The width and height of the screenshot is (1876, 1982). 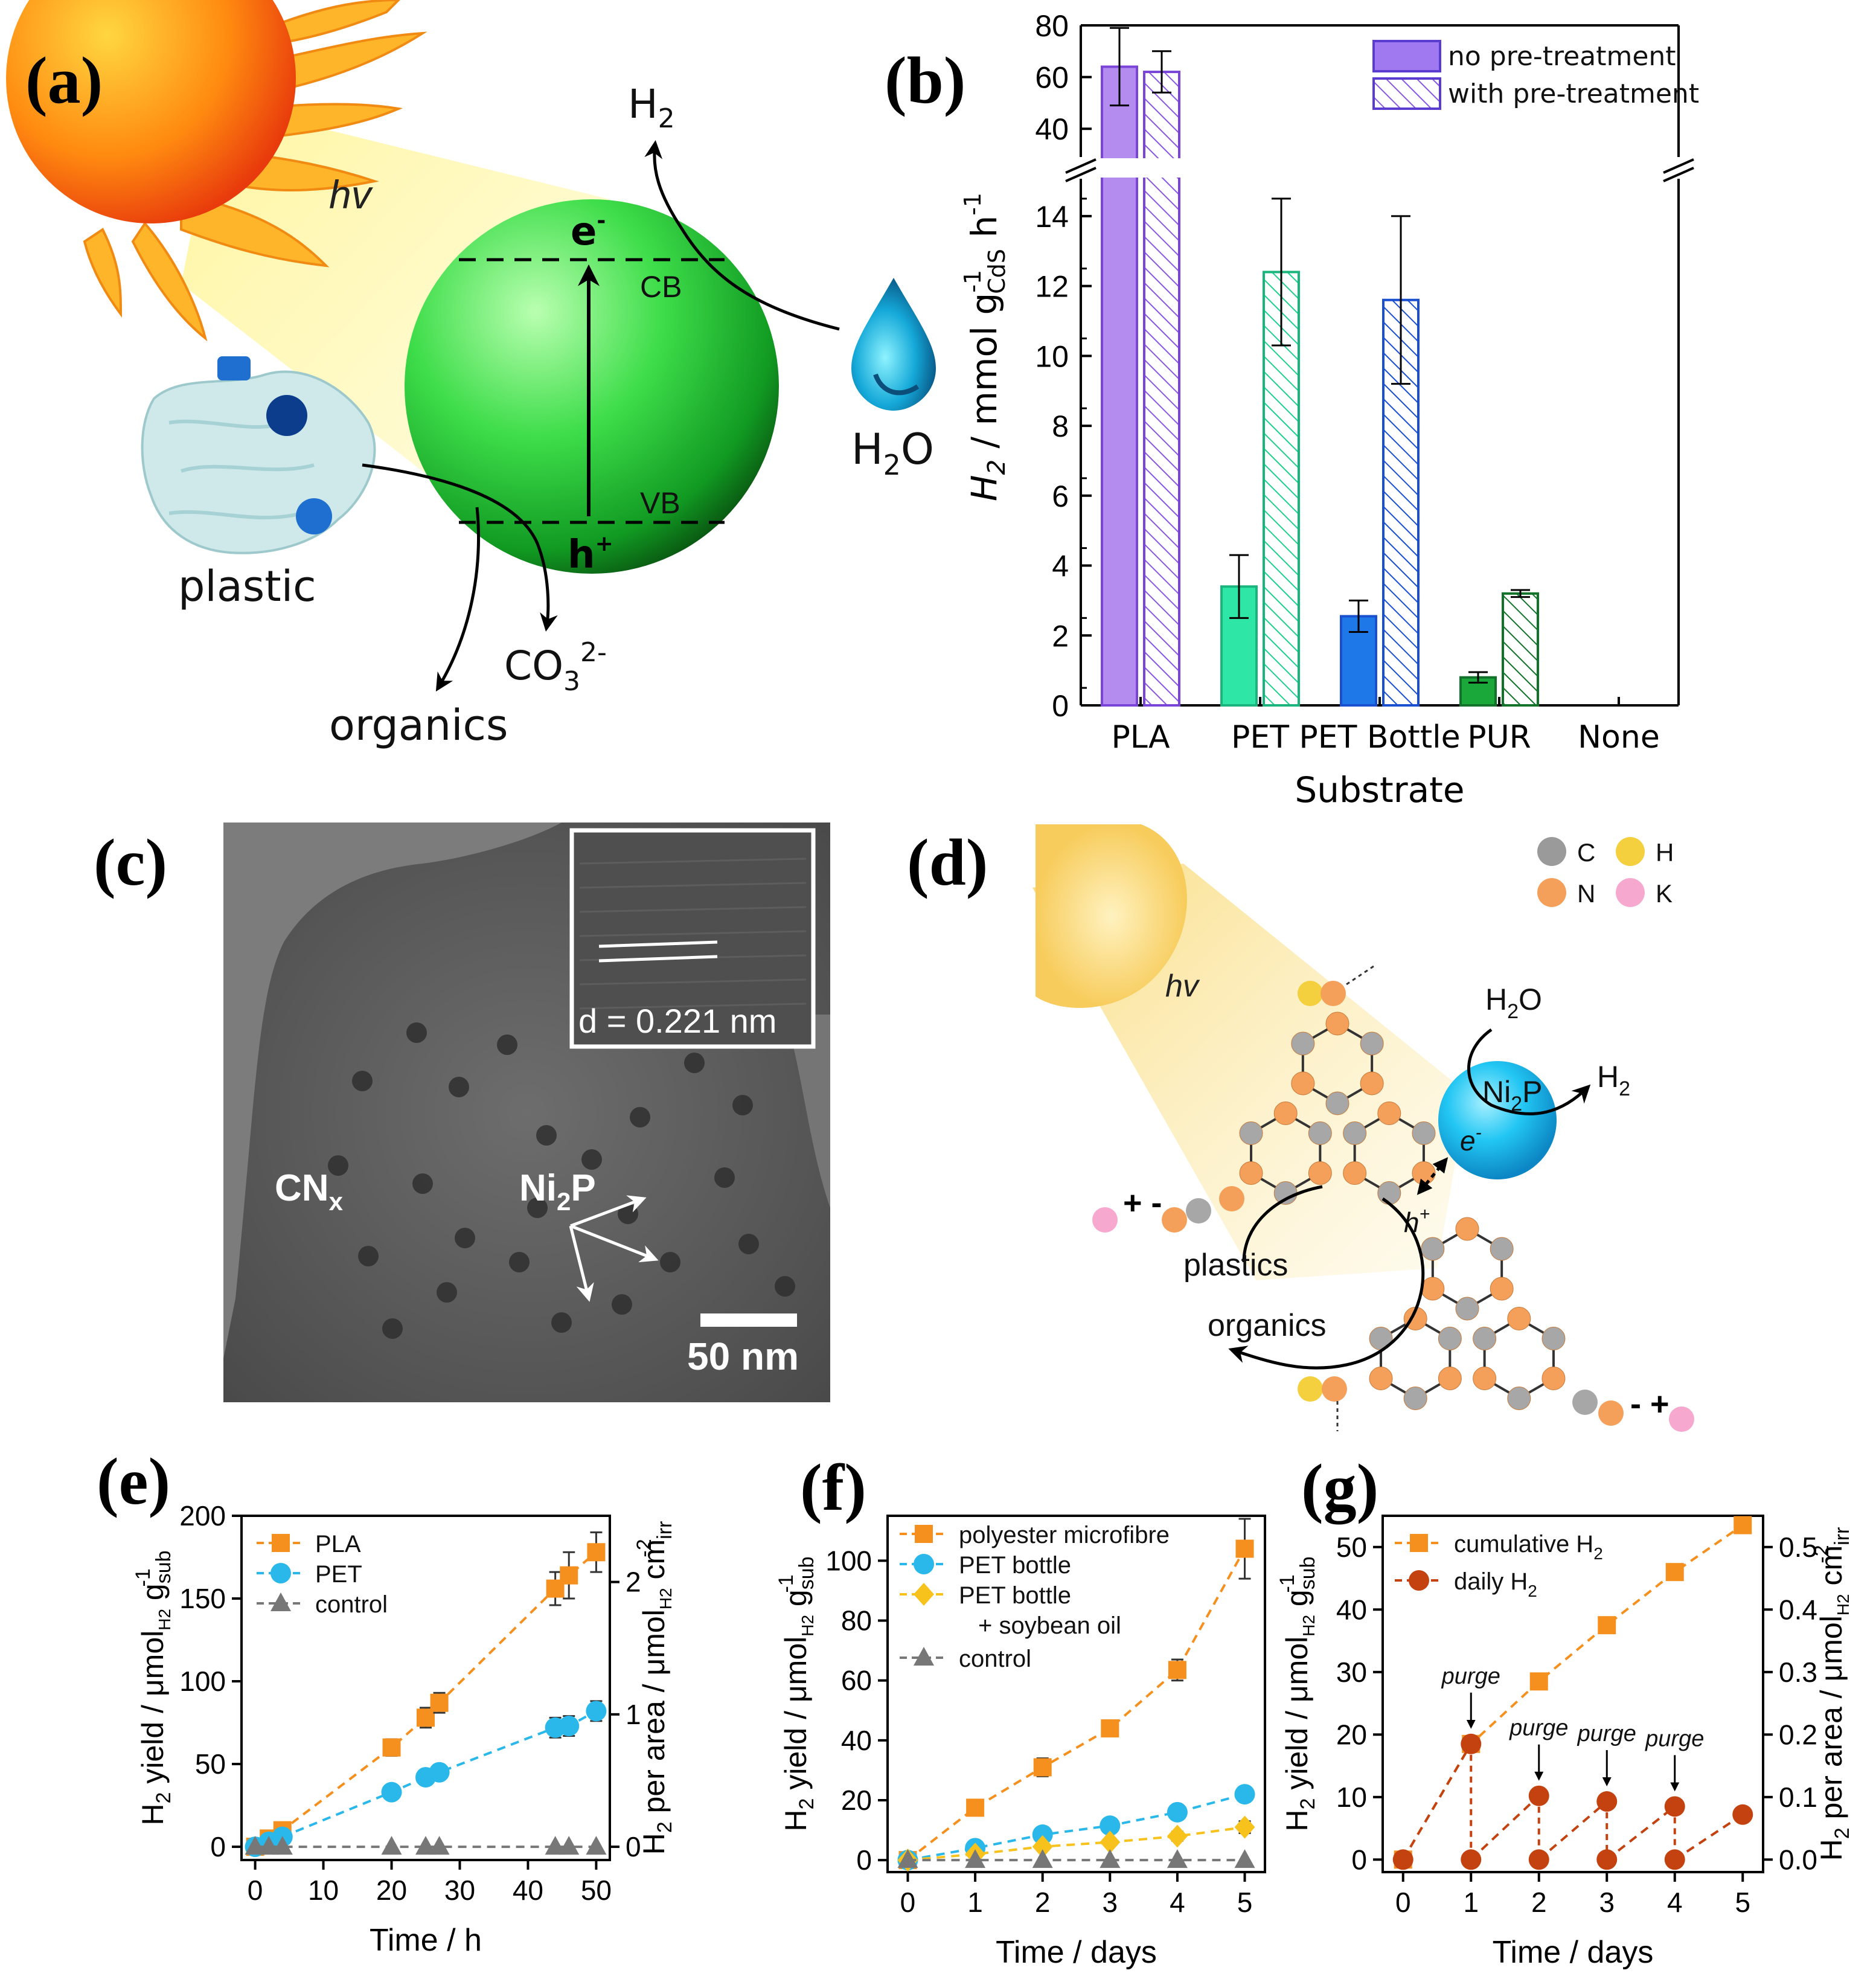 I want to click on heptazine-structure, so click(x=1393, y=1198).